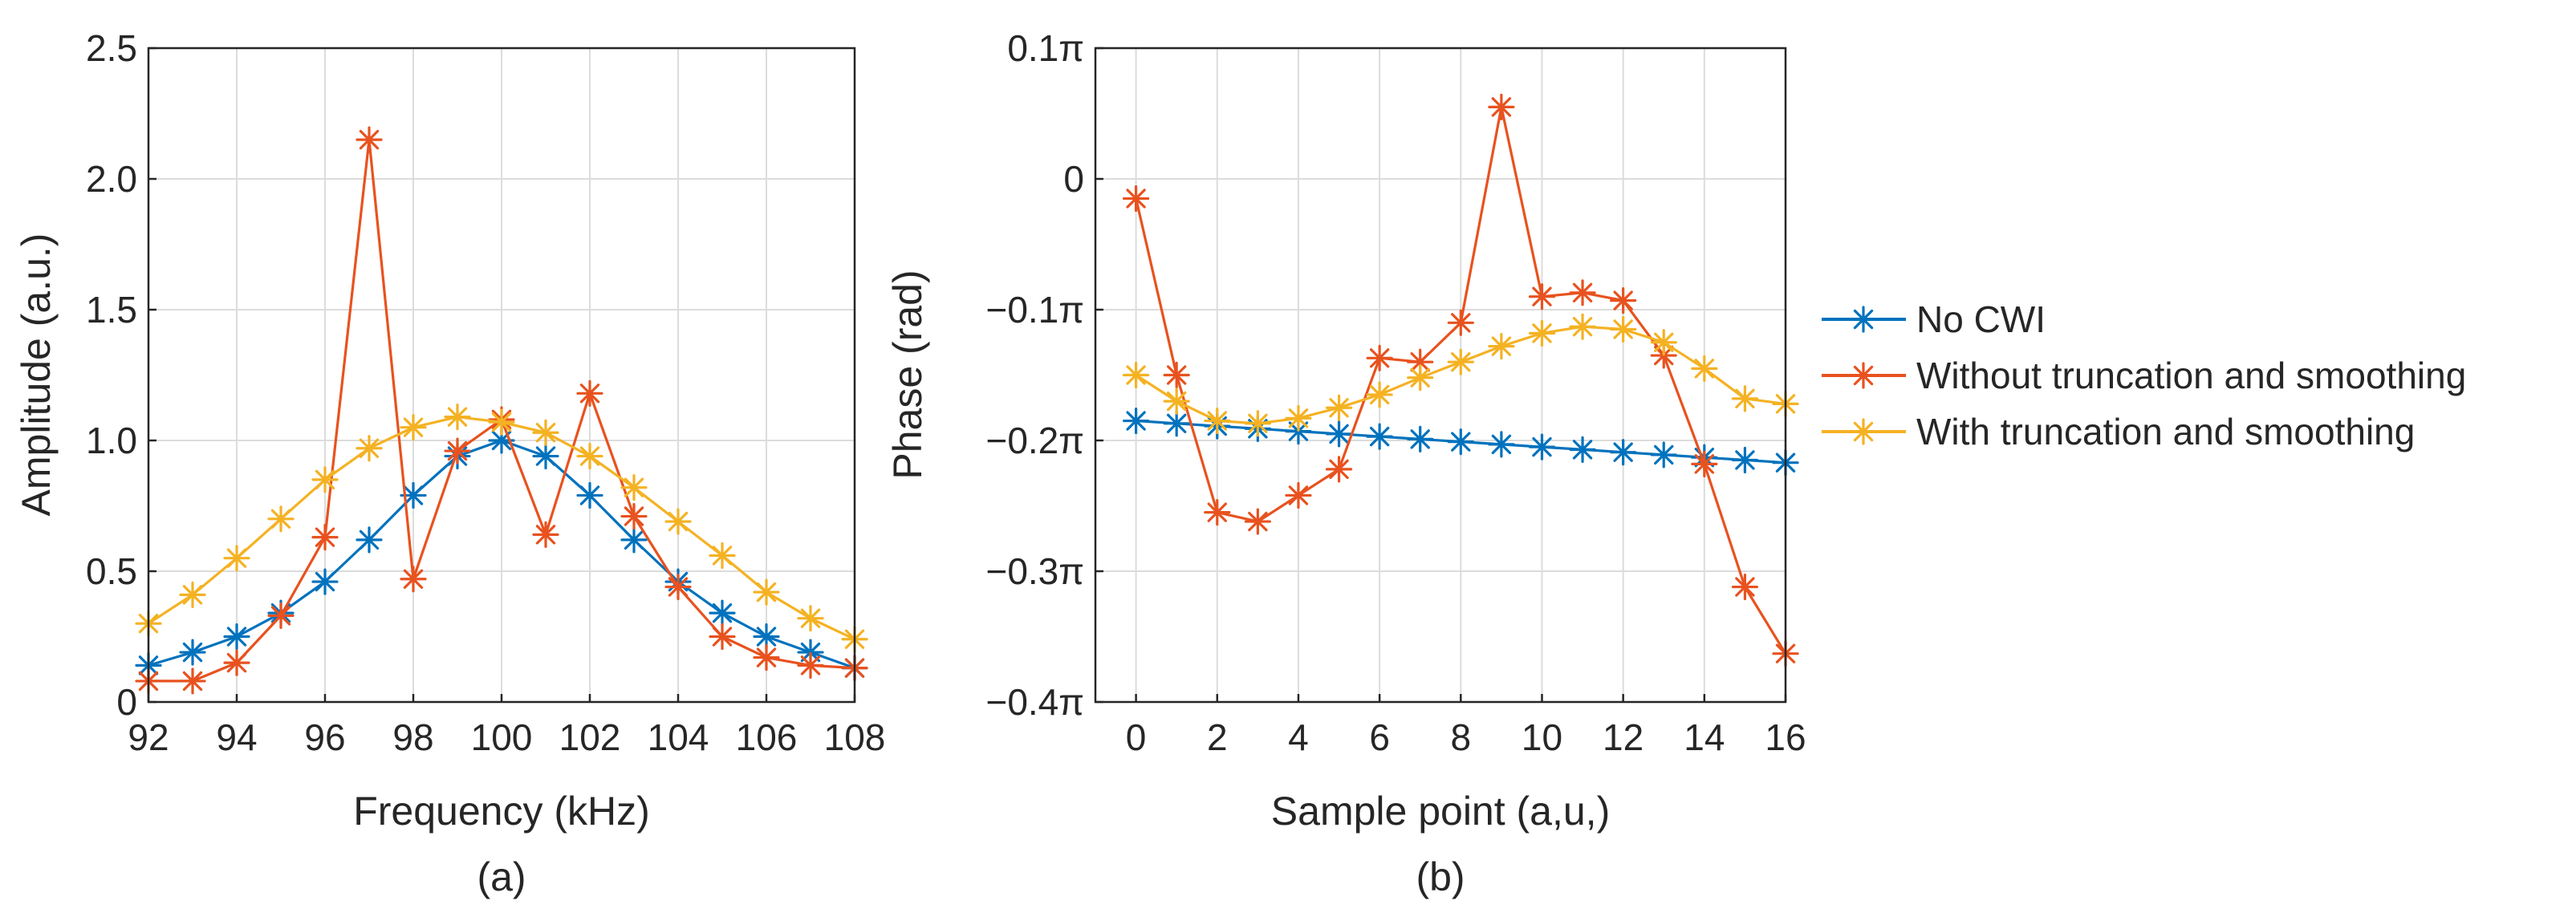 The width and height of the screenshot is (2576, 917). Describe the element at coordinates (855, 737) in the screenshot. I see `panel-a-xtick-label: 108` at that location.